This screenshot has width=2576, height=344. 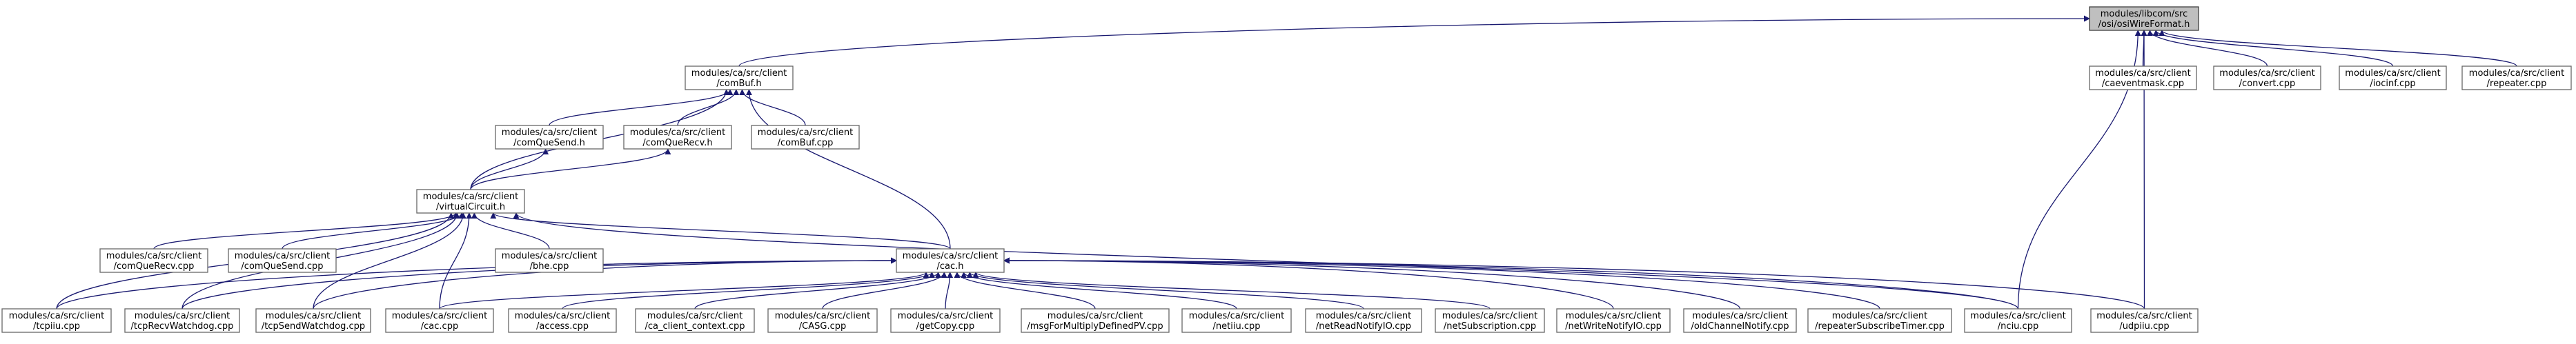 I want to click on node-root: modules/libcom/src/osi/osiWireFormat.h, so click(x=2144, y=18).